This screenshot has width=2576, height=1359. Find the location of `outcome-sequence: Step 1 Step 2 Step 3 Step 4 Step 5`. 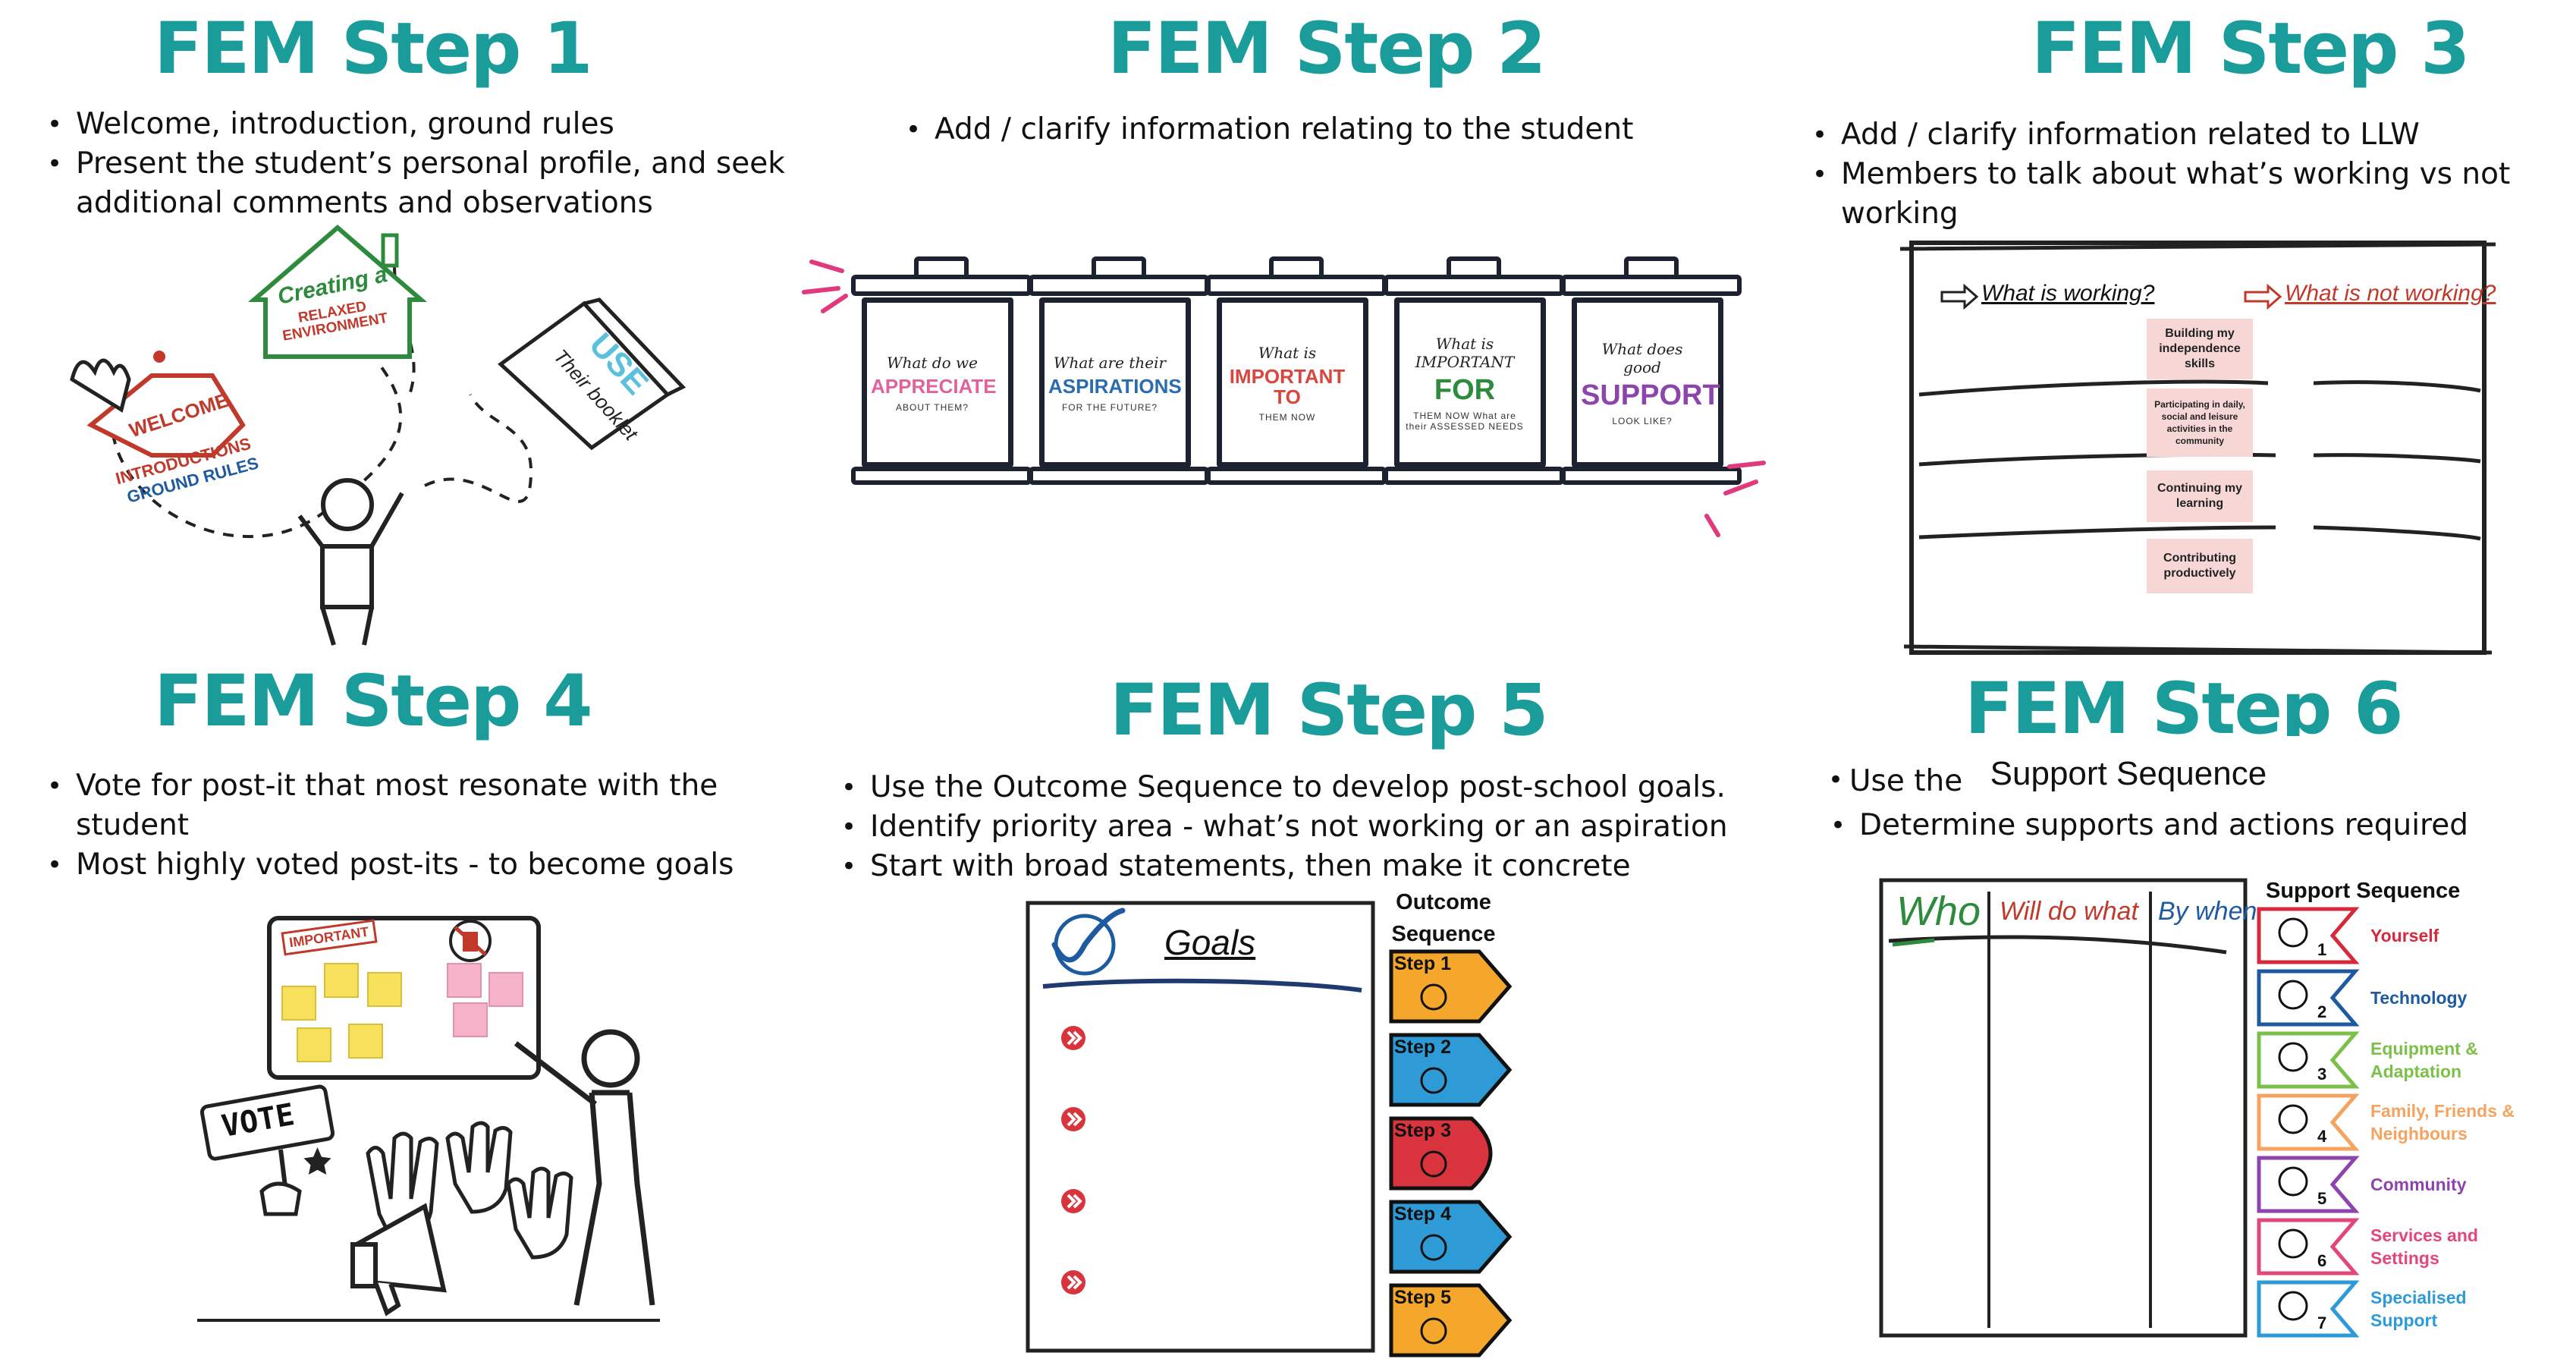

outcome-sequence: Step 1 Step 2 Step 3 Step 4 Step 5 is located at coordinates (1452, 1153).